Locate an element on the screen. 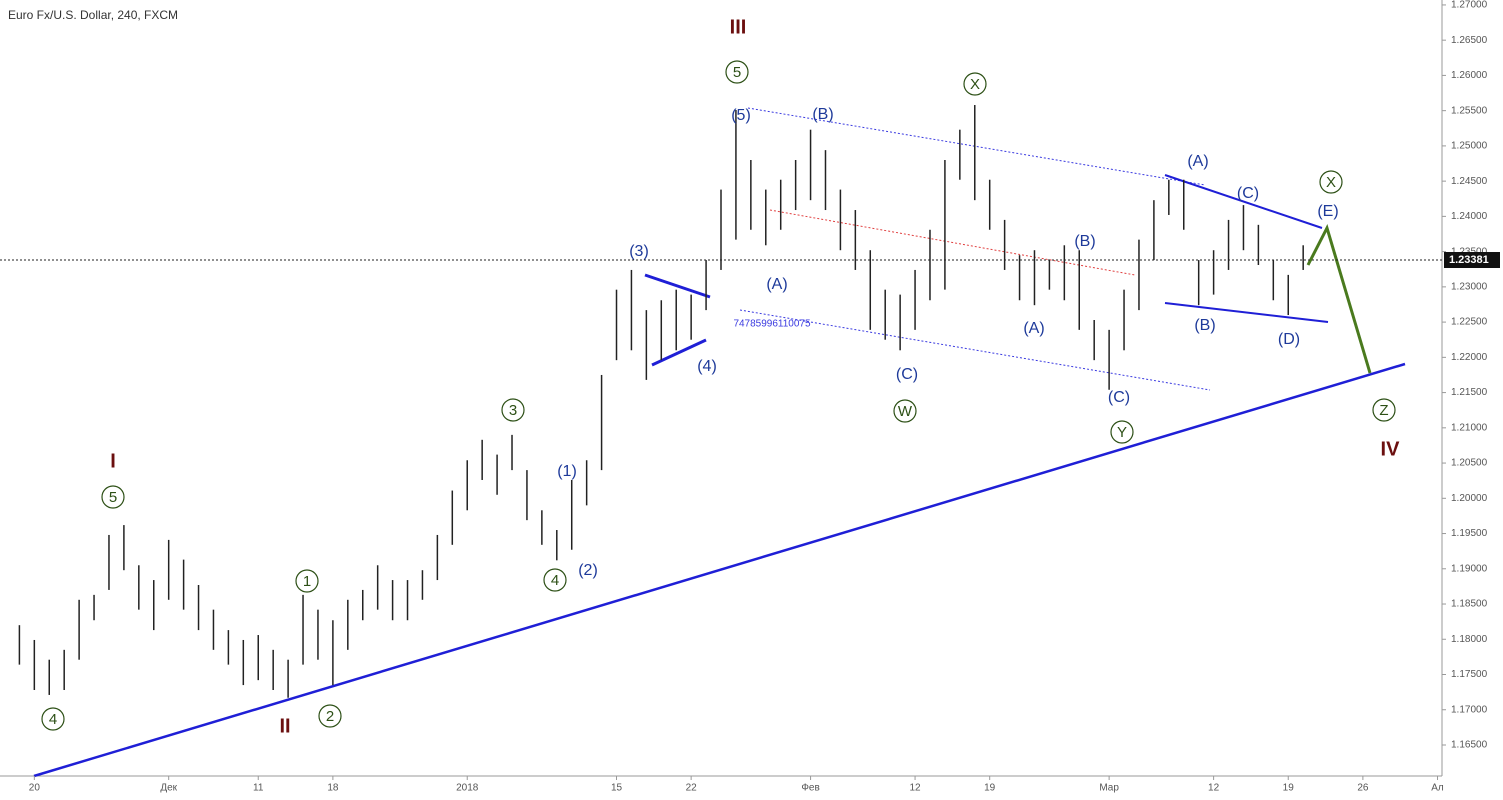 Image resolution: width=1503 pixels, height=800 pixels. y-tick-label: 1.25000 is located at coordinates (1469, 146).